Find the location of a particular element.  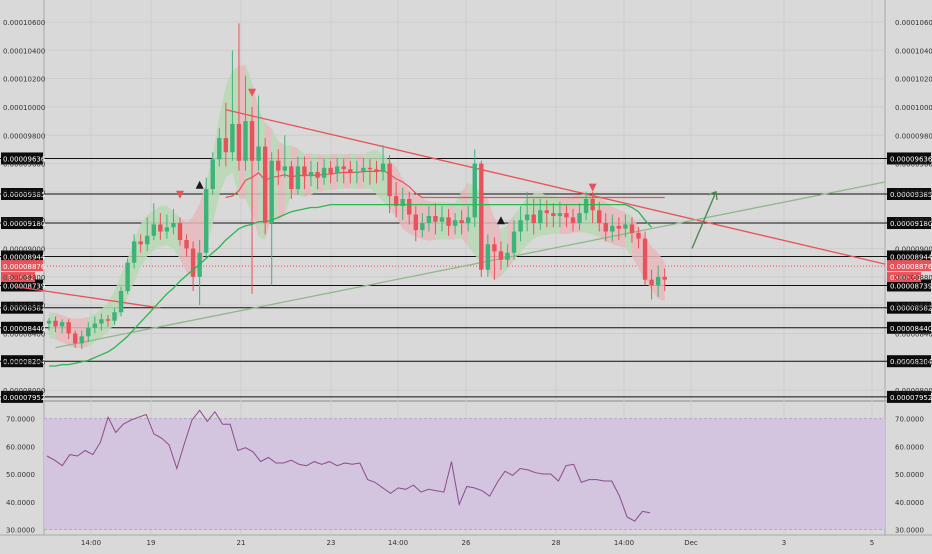

level-label-right: 0.00009180 is located at coordinates (911, 224).